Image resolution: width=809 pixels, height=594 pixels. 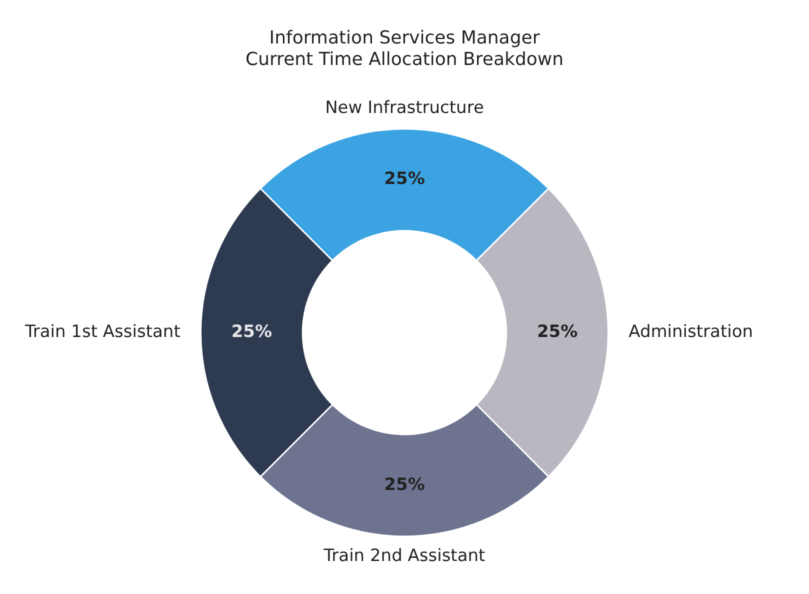 What do you see at coordinates (404, 556) in the screenshot?
I see `slice-label: Train 2nd Assistant` at bounding box center [404, 556].